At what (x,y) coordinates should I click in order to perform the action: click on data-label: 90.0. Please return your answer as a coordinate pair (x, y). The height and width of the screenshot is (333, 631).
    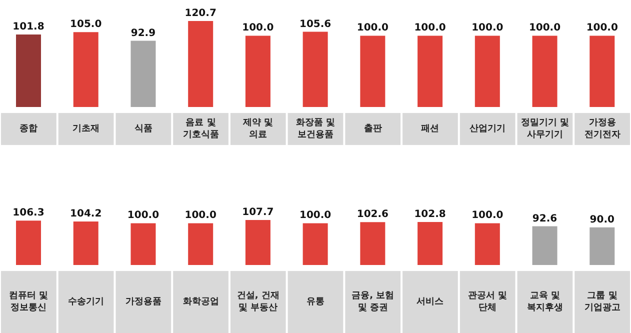
    Looking at the image, I should click on (602, 220).